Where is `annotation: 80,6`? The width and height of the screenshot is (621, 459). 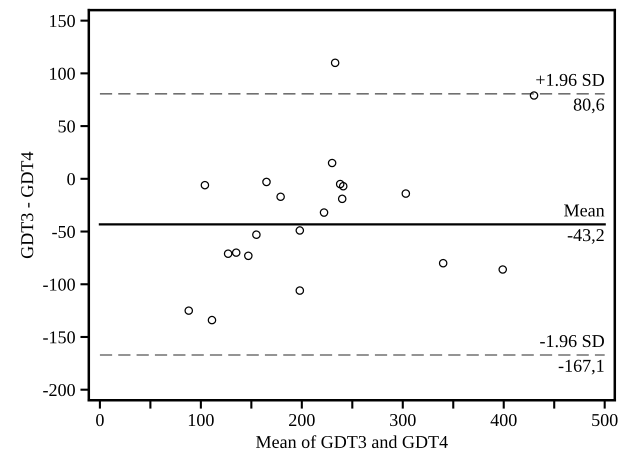
annotation: 80,6 is located at coordinates (589, 106).